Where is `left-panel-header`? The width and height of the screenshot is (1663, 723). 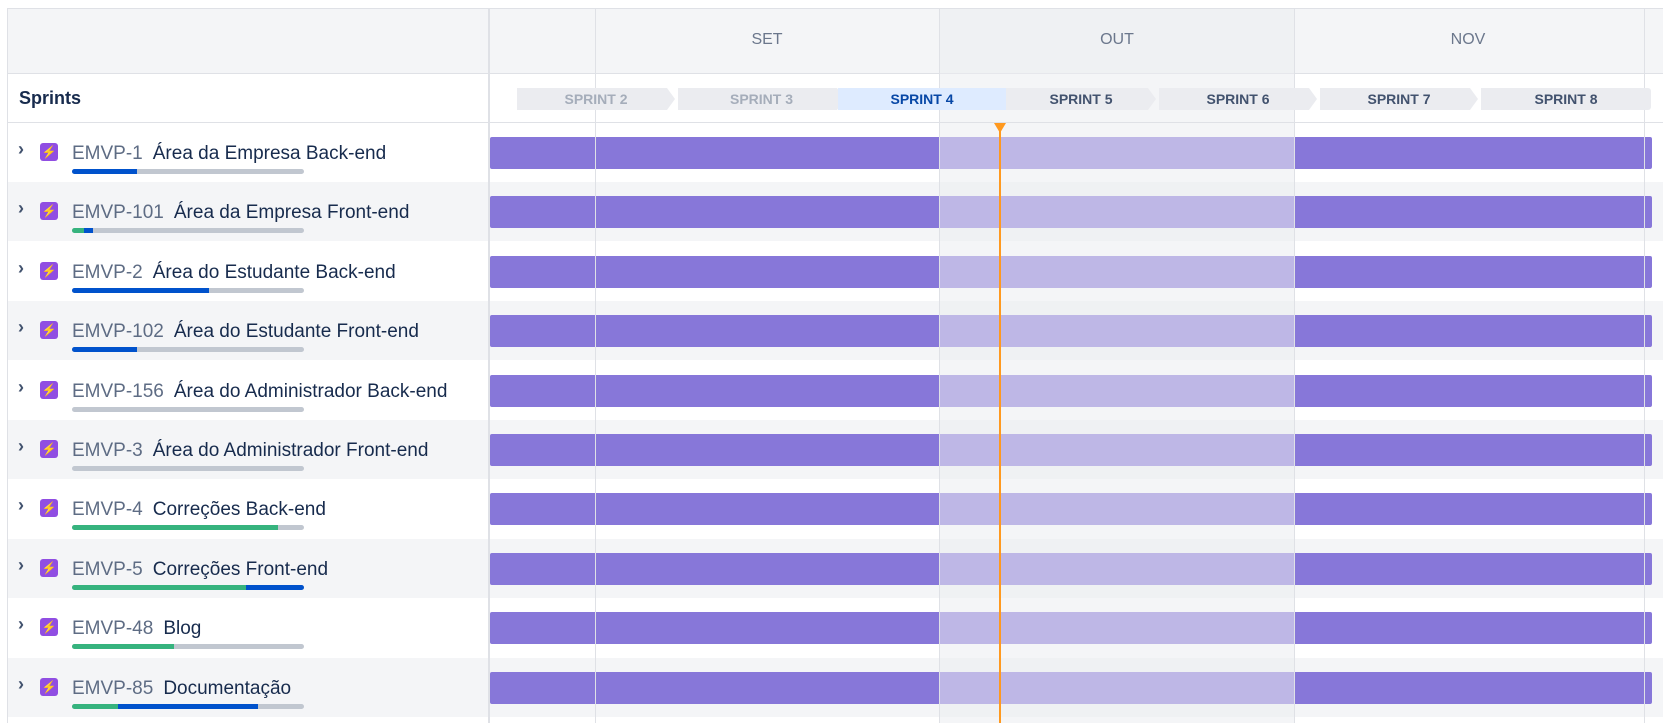
left-panel-header is located at coordinates (248, 41).